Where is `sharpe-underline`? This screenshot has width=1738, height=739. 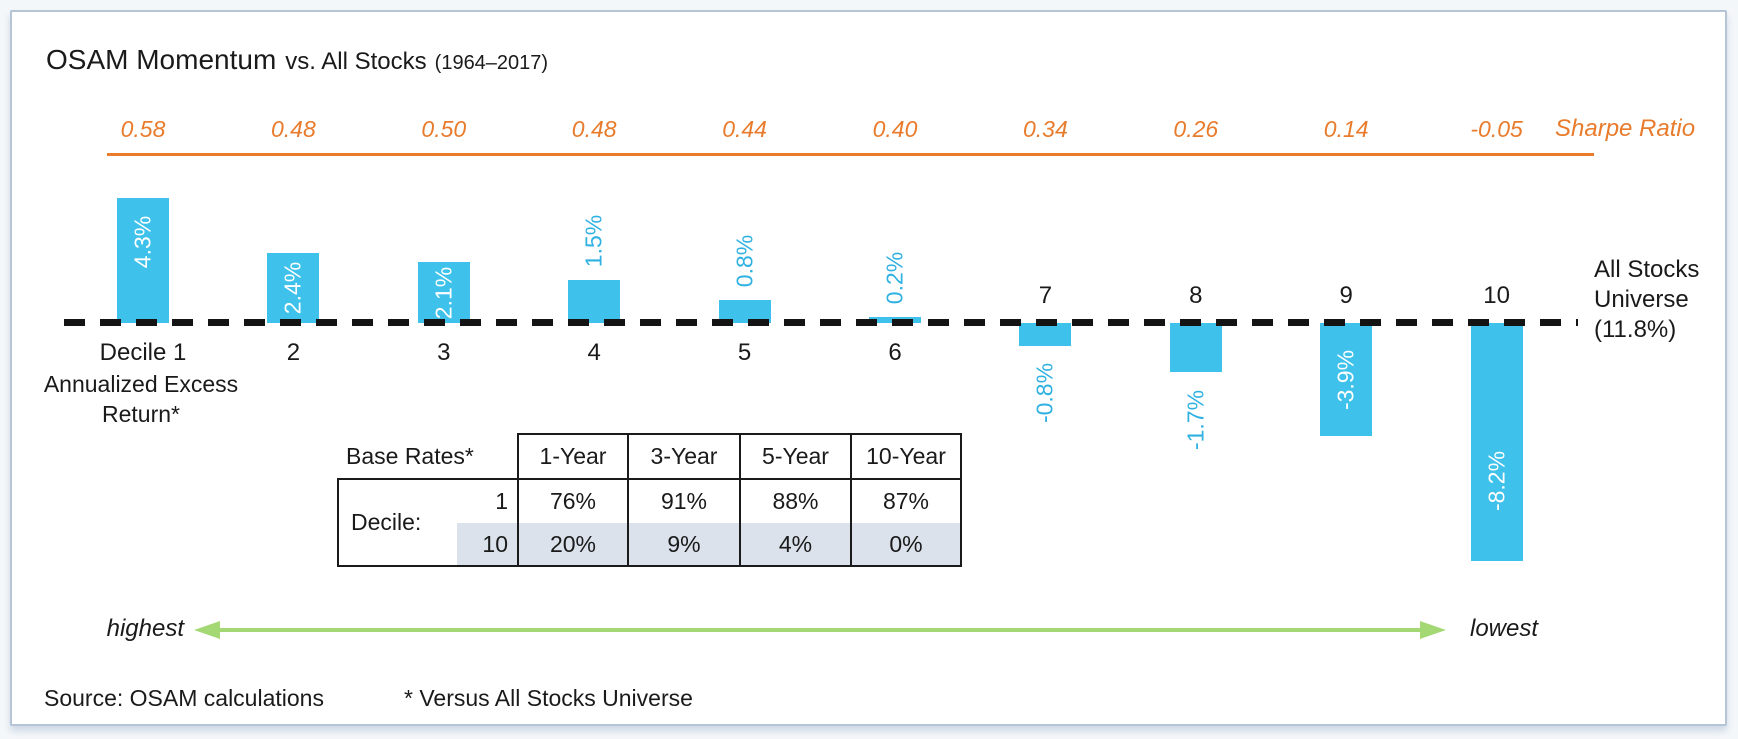 sharpe-underline is located at coordinates (850, 154).